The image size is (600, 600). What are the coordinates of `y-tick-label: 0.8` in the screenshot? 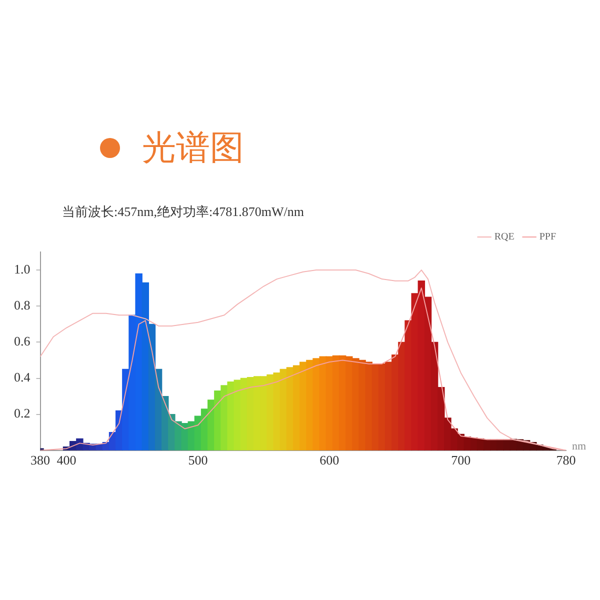 It's located at (22, 305).